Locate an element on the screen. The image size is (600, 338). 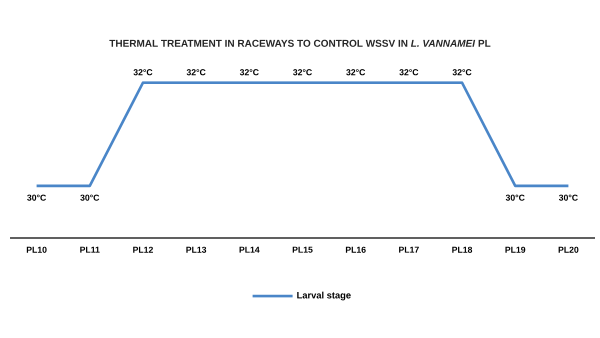
x-tick-label: PL11 is located at coordinates (90, 249).